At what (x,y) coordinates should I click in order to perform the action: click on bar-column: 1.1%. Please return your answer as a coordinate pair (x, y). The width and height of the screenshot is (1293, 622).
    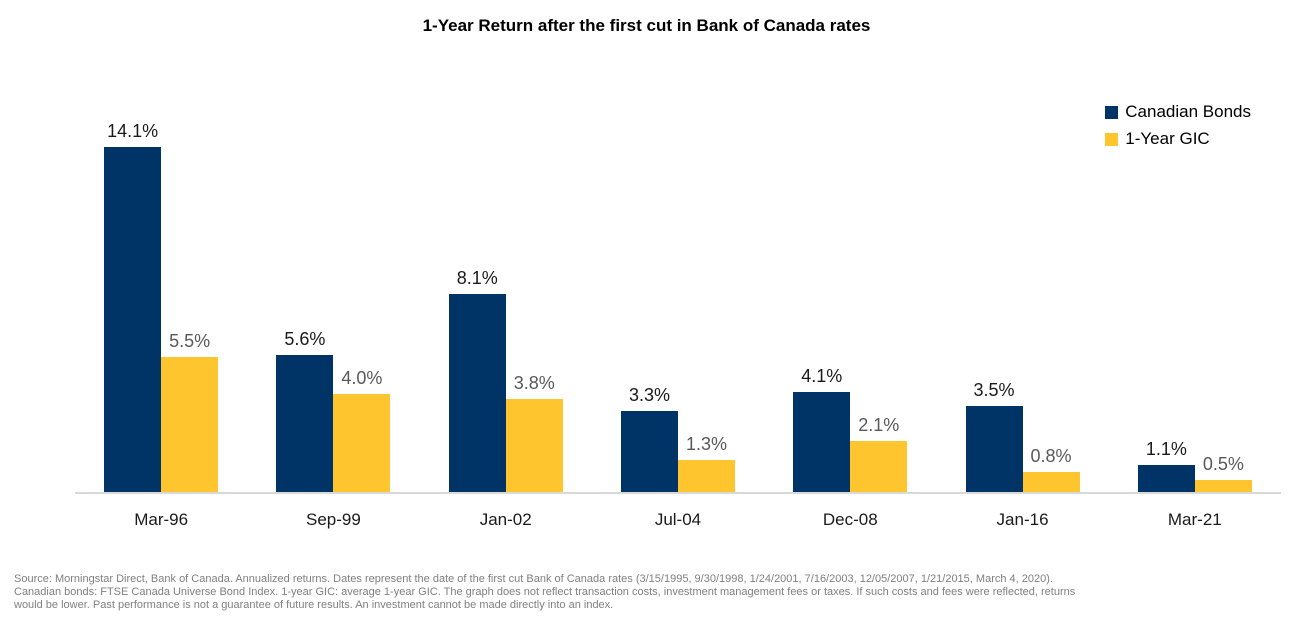
    Looking at the image, I should click on (1166, 465).